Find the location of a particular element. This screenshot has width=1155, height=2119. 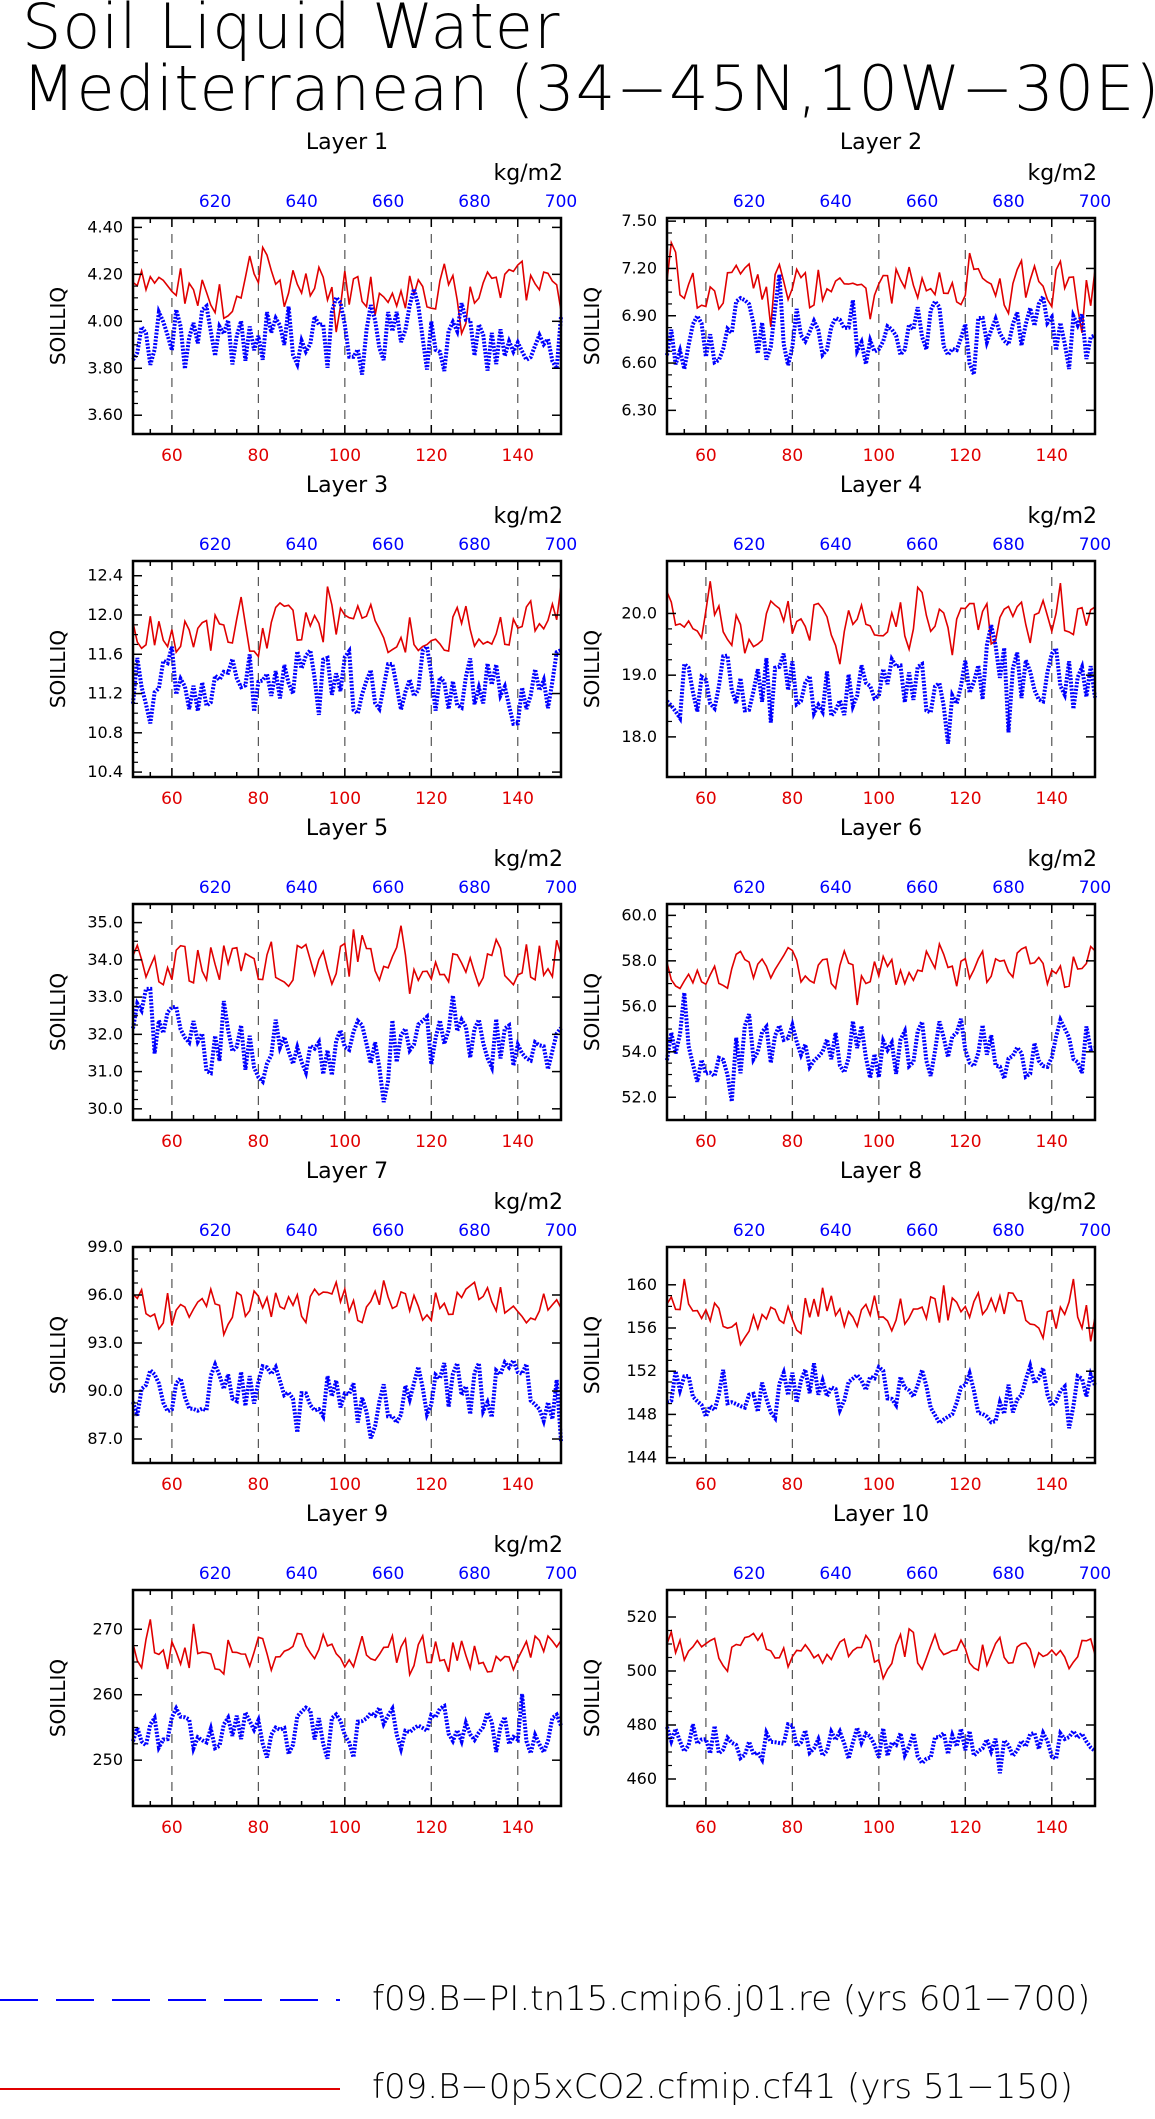

y-tick-label: 10.4 is located at coordinates (105, 771).